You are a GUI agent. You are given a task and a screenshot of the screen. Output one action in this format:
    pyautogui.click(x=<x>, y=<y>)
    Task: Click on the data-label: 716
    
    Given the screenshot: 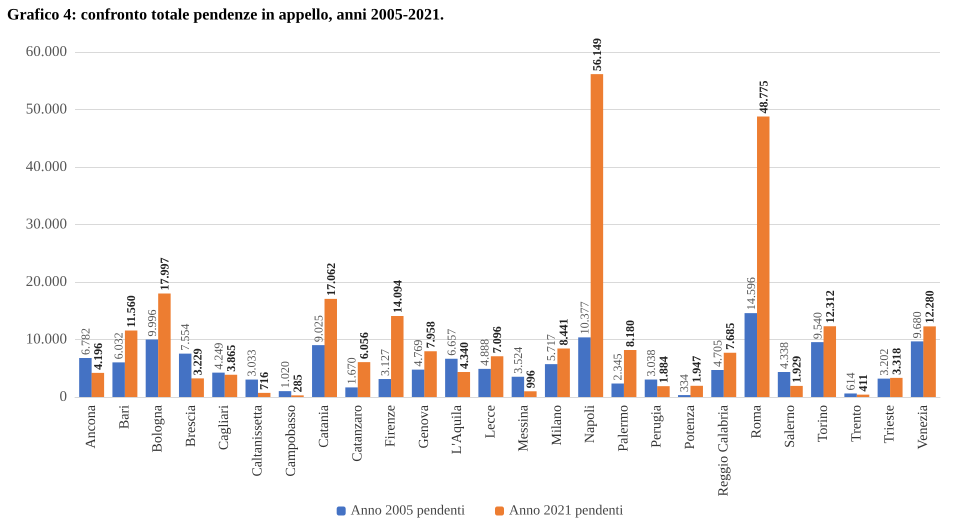 What is the action you would take?
    pyautogui.click(x=264, y=381)
    